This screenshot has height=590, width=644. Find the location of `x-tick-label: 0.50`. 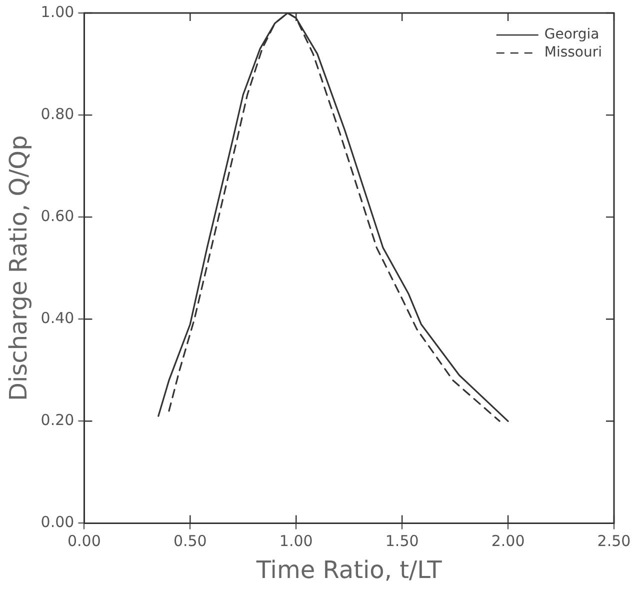

x-tick-label: 0.50 is located at coordinates (190, 541).